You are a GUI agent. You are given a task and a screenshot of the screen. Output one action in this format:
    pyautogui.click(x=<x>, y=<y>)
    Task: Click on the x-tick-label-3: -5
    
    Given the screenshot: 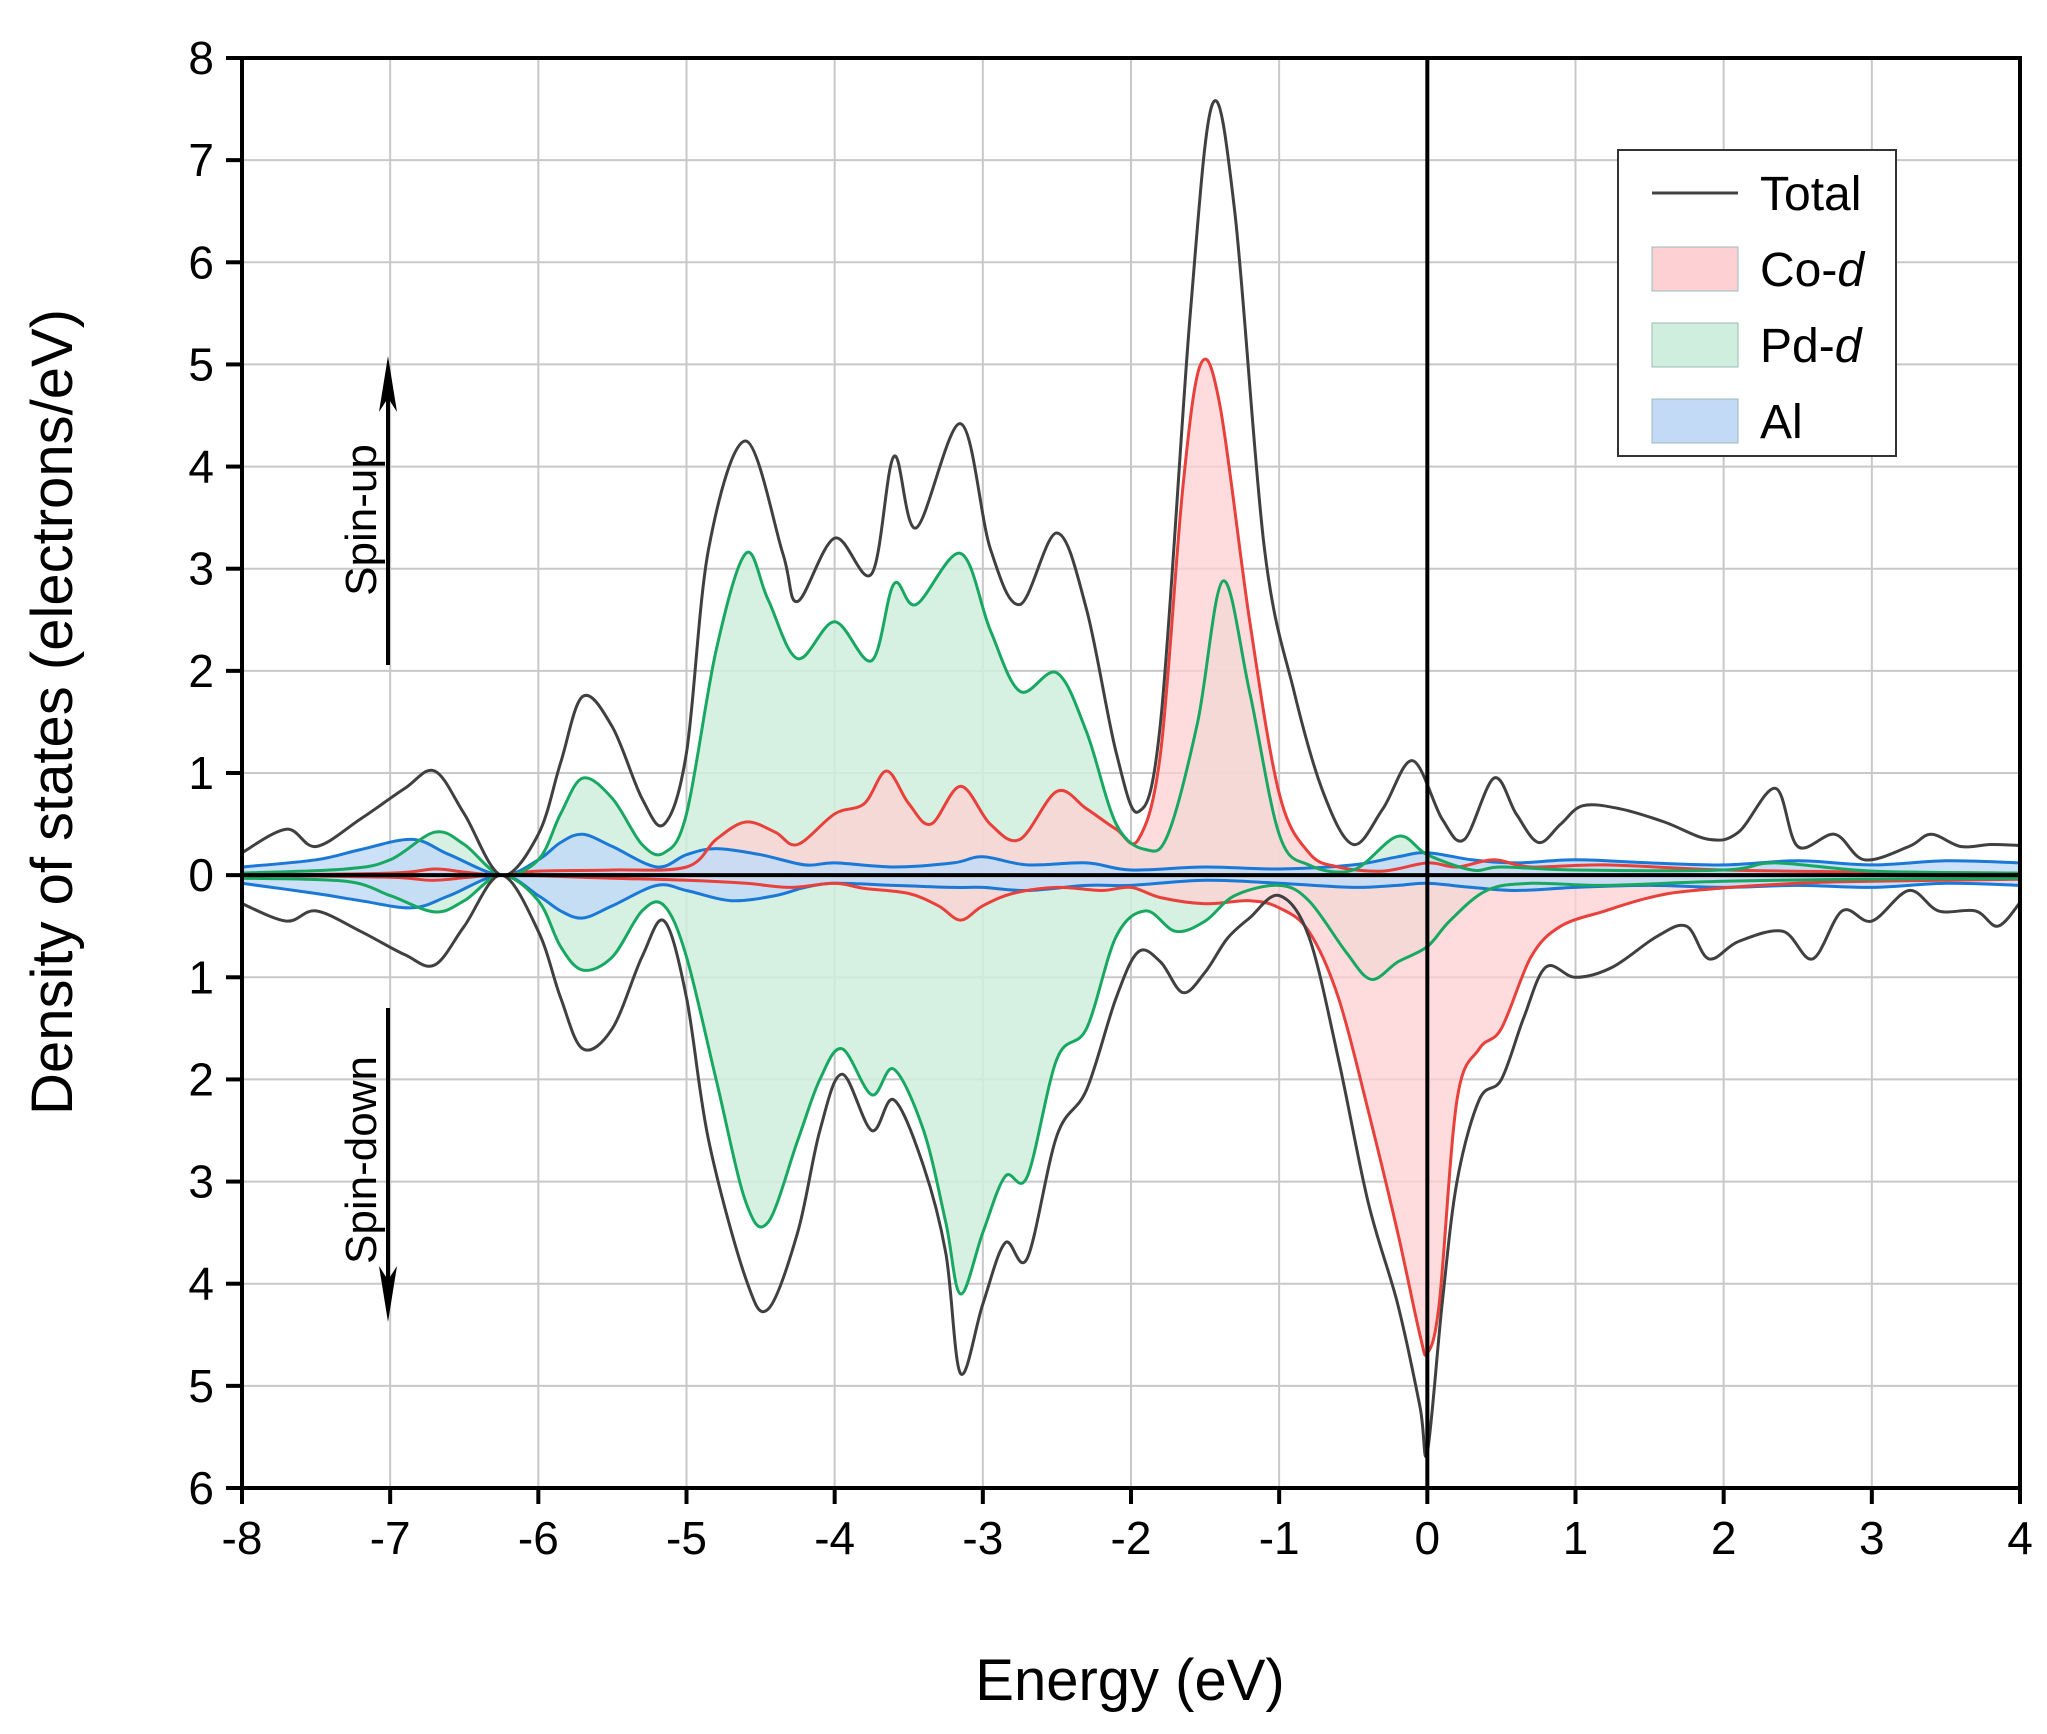 What is the action you would take?
    pyautogui.click(x=686, y=1538)
    